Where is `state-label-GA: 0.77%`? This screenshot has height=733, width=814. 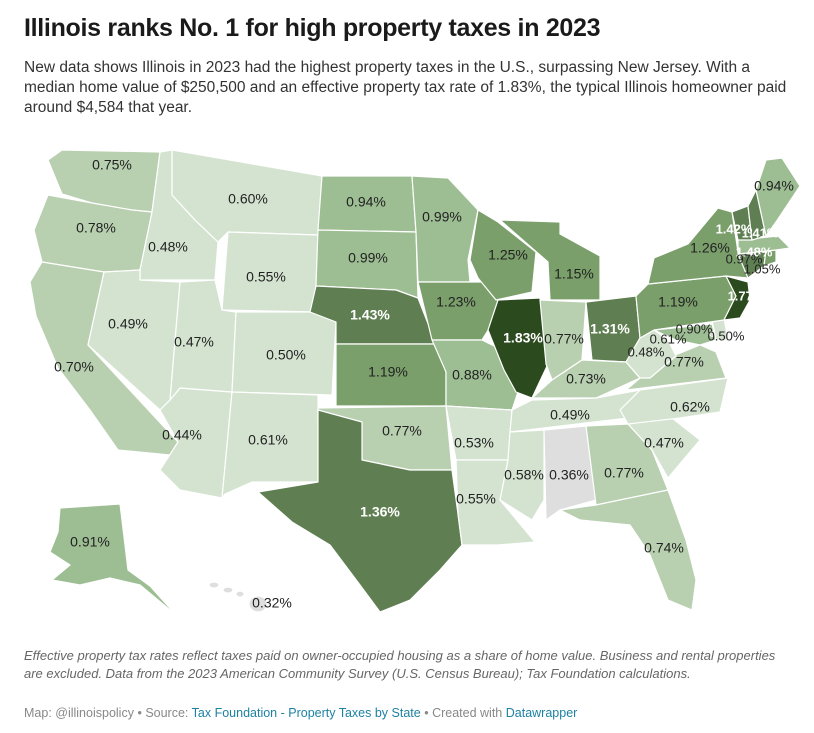
state-label-GA: 0.77% is located at coordinates (624, 473).